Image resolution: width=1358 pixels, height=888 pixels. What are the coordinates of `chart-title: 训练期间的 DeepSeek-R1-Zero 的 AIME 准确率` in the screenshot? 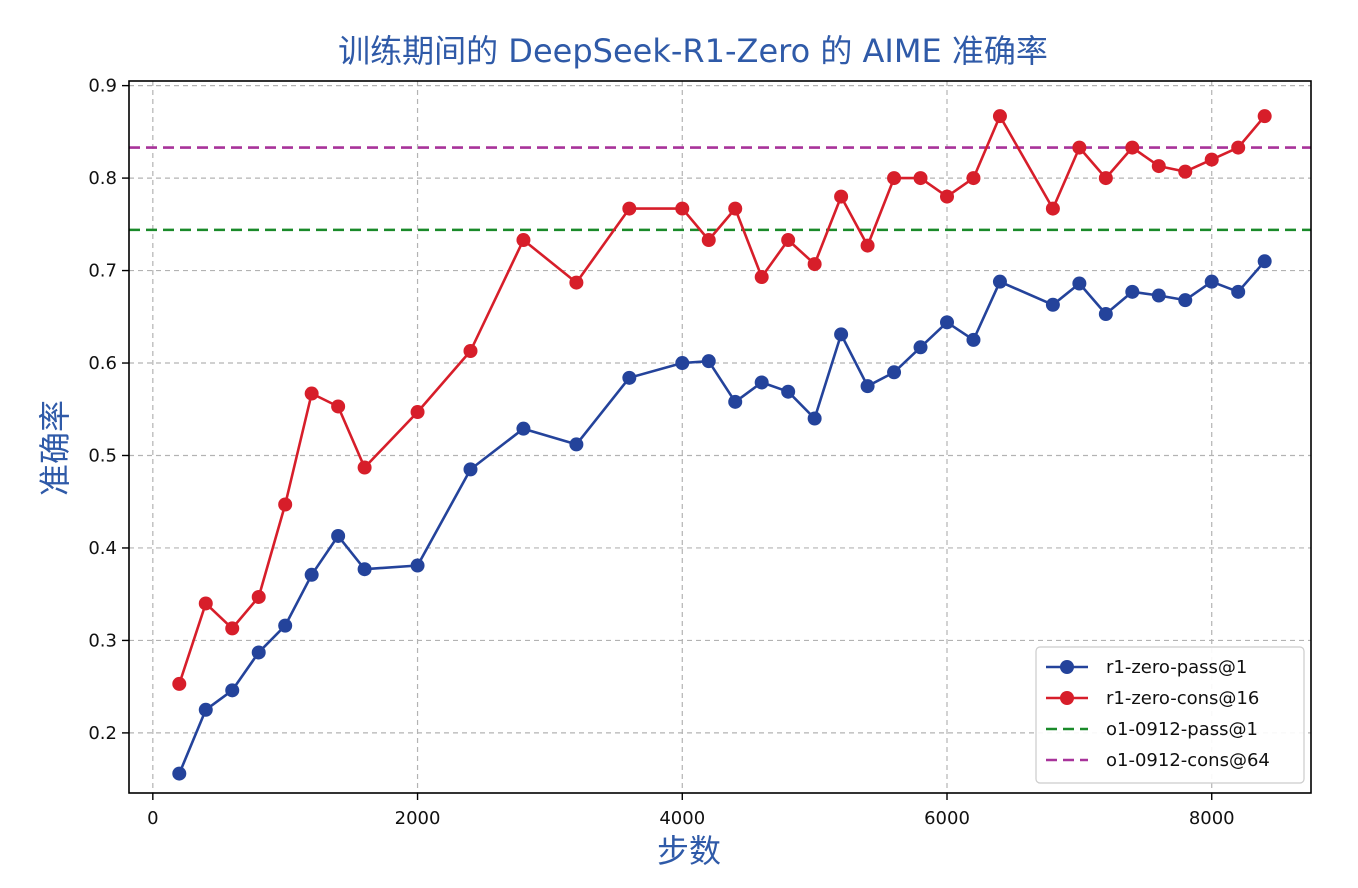 It's located at (693, 51).